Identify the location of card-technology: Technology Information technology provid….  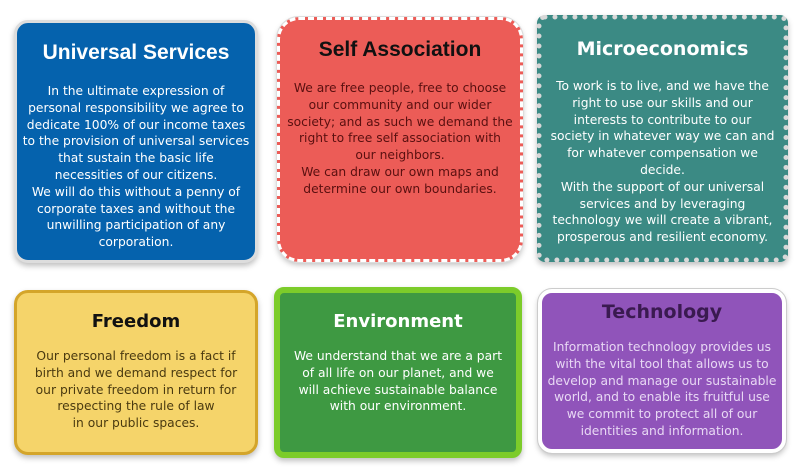
(662, 371).